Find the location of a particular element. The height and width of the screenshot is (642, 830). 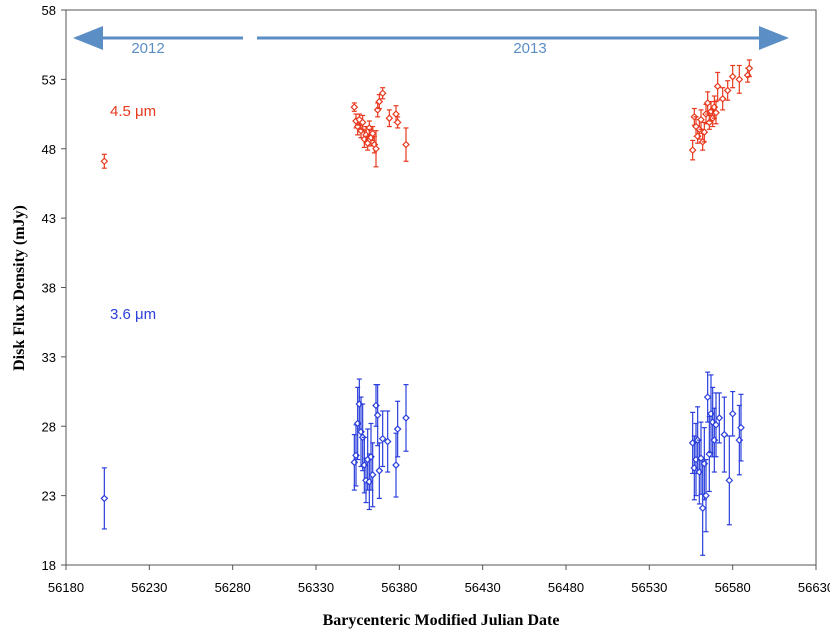

y-tick-label: 53 is located at coordinates (49, 79).